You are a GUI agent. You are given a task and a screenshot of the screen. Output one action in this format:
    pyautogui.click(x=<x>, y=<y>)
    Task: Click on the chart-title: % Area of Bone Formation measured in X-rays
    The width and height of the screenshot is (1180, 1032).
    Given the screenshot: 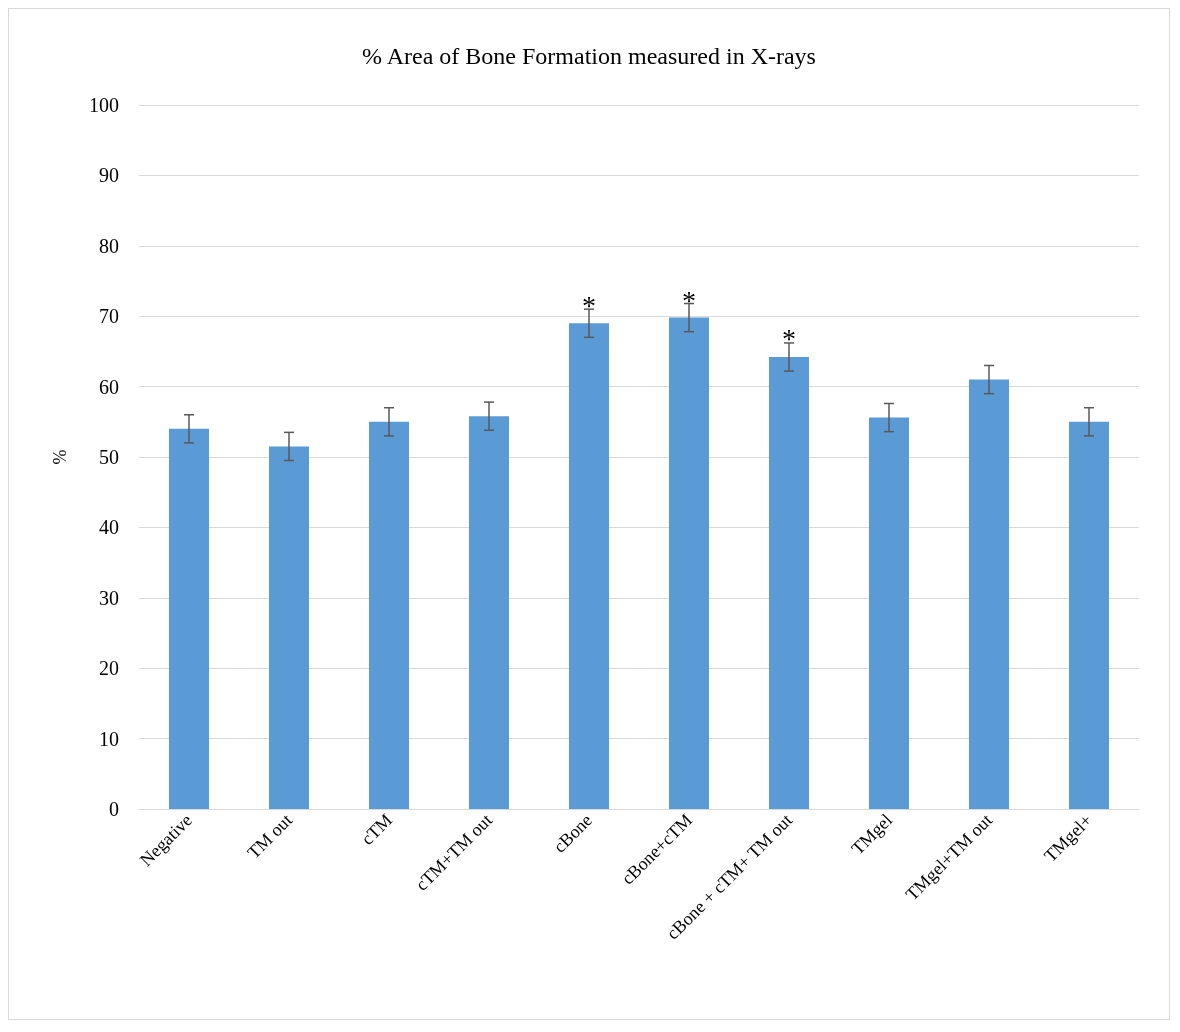 What is the action you would take?
    pyautogui.click(x=589, y=56)
    